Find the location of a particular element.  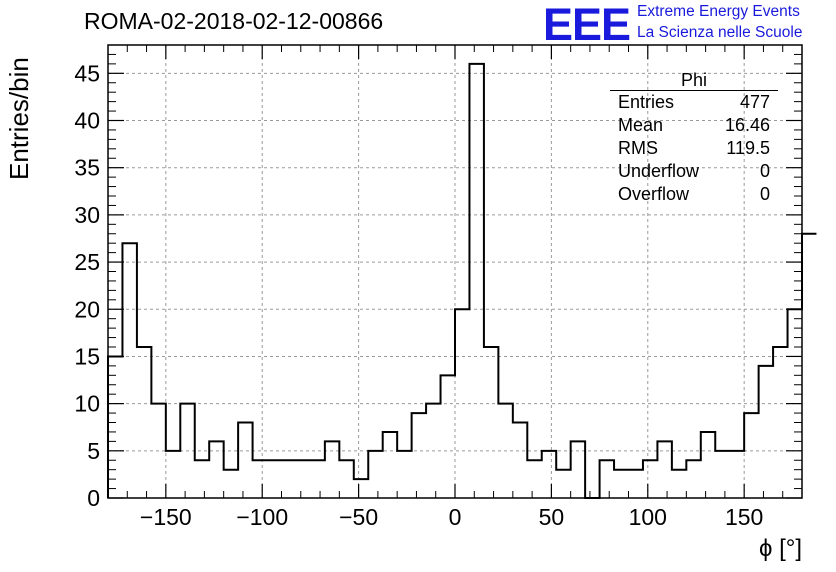

x-tick-label: 150 is located at coordinates (744, 517).